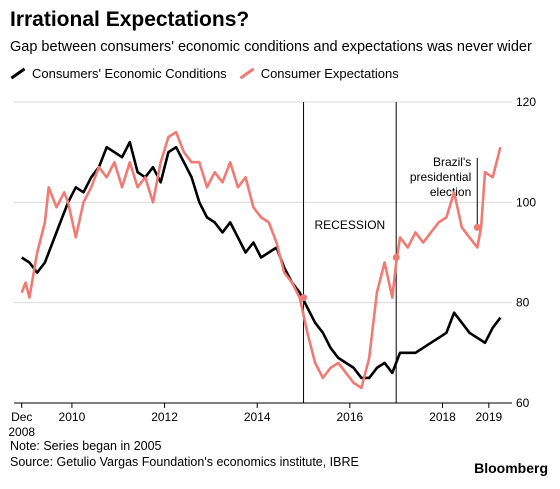 The image size is (560, 489). I want to click on x-tick-label: 2012, so click(164, 417).